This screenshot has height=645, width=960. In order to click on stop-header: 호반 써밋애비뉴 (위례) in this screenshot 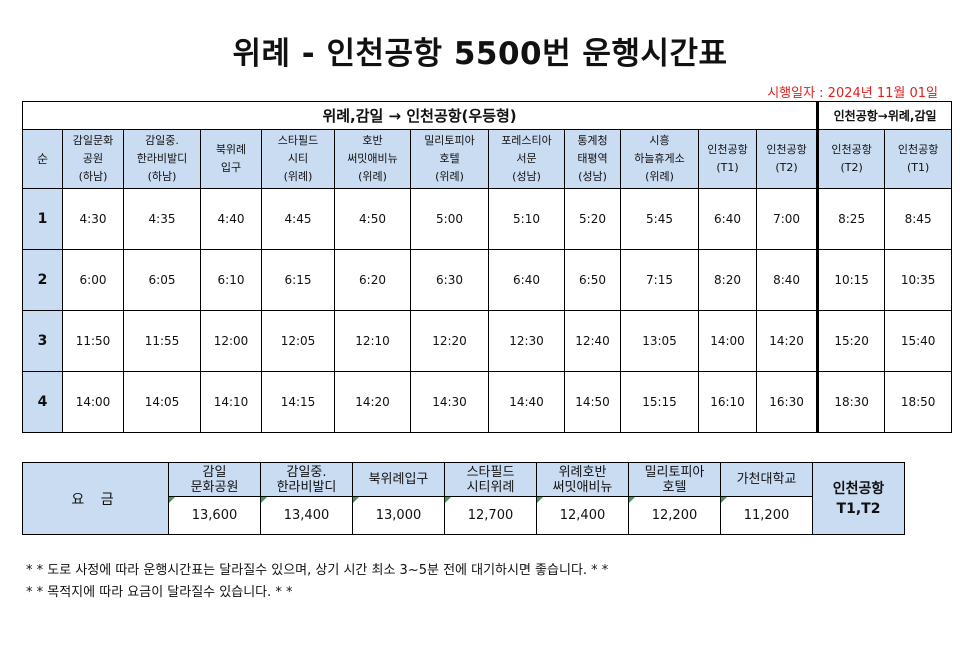, I will do `click(372, 159)`.